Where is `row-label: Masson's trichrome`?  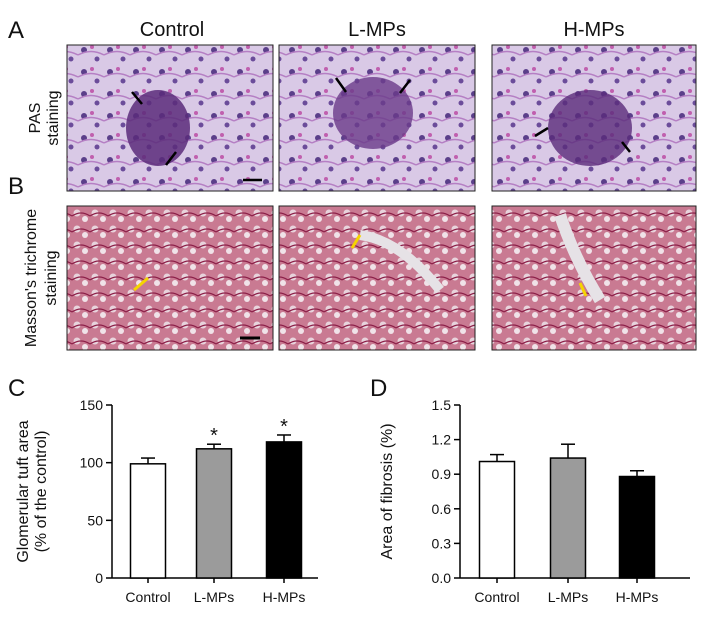 row-label: Masson's trichrome is located at coordinates (31, 278).